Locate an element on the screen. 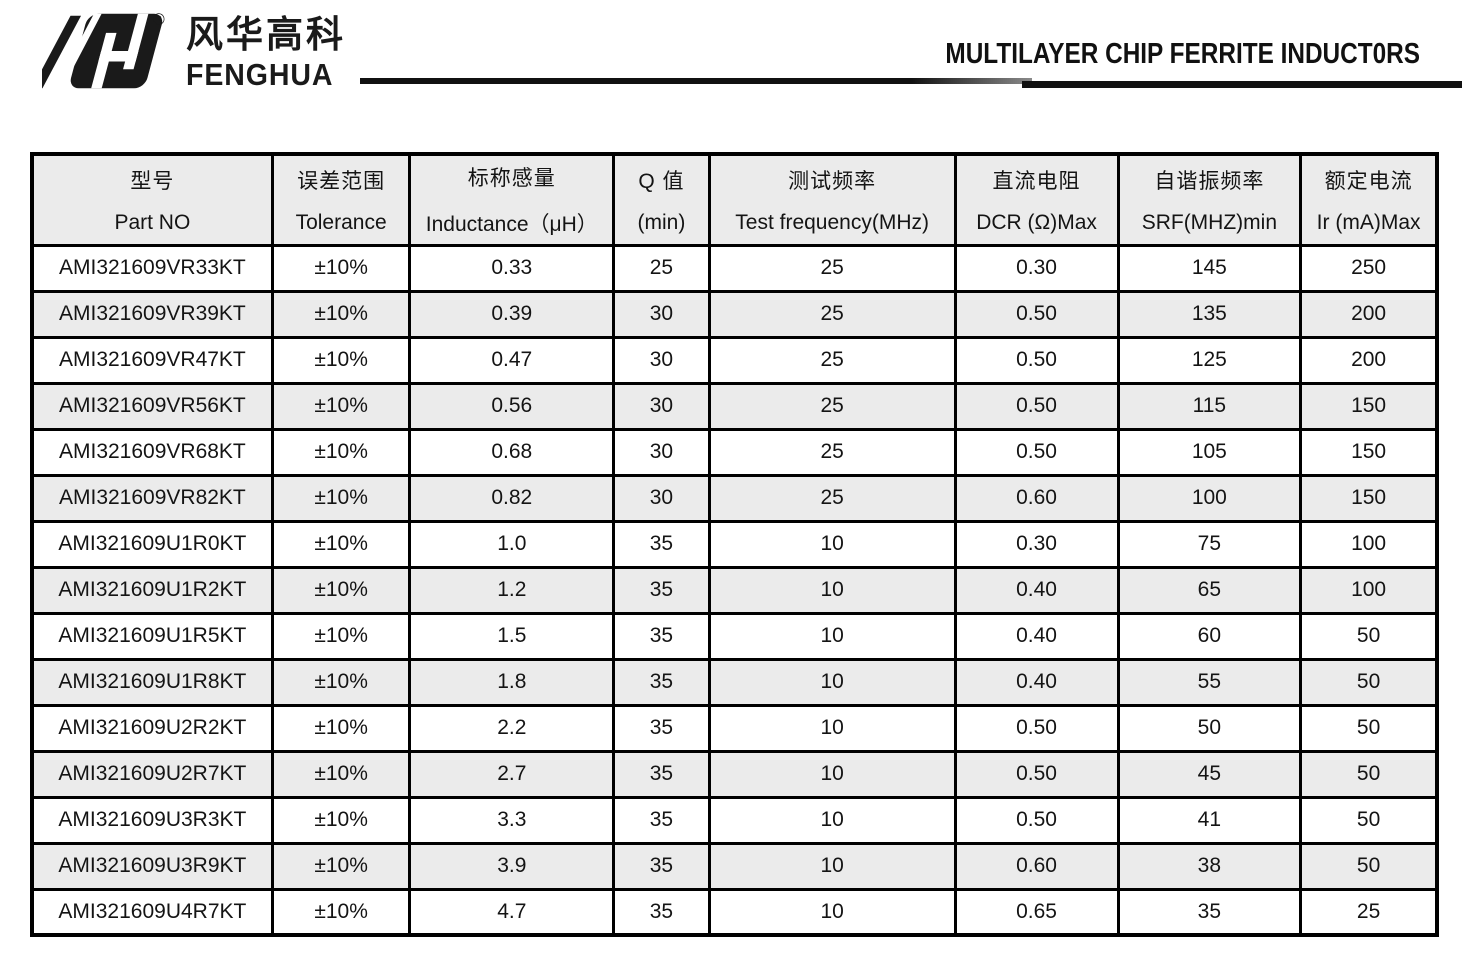 This screenshot has height=960, width=1474. value-cell: 0.33 is located at coordinates (512, 268).